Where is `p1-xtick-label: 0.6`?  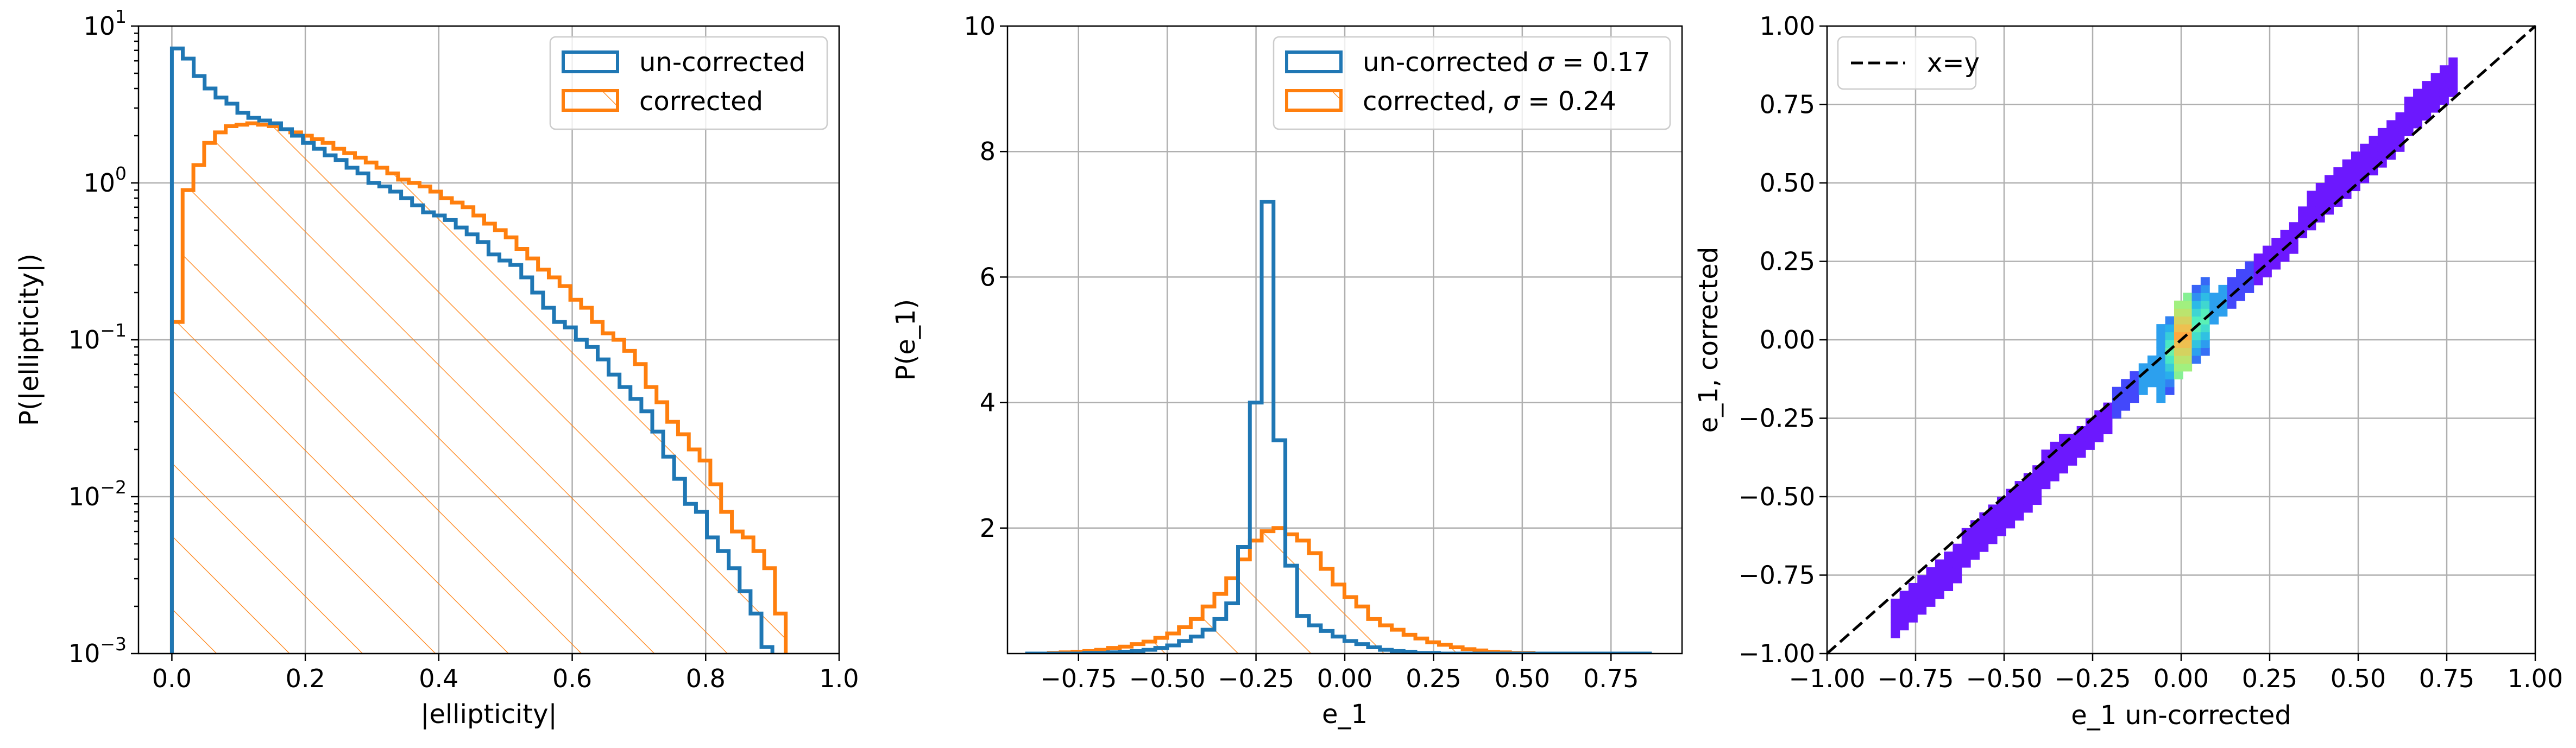 p1-xtick-label: 0.6 is located at coordinates (572, 678).